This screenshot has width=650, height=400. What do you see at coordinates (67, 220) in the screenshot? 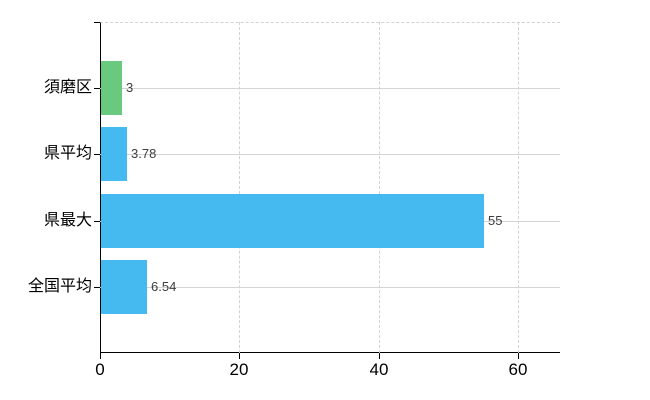
I see `category-label: 県最大` at bounding box center [67, 220].